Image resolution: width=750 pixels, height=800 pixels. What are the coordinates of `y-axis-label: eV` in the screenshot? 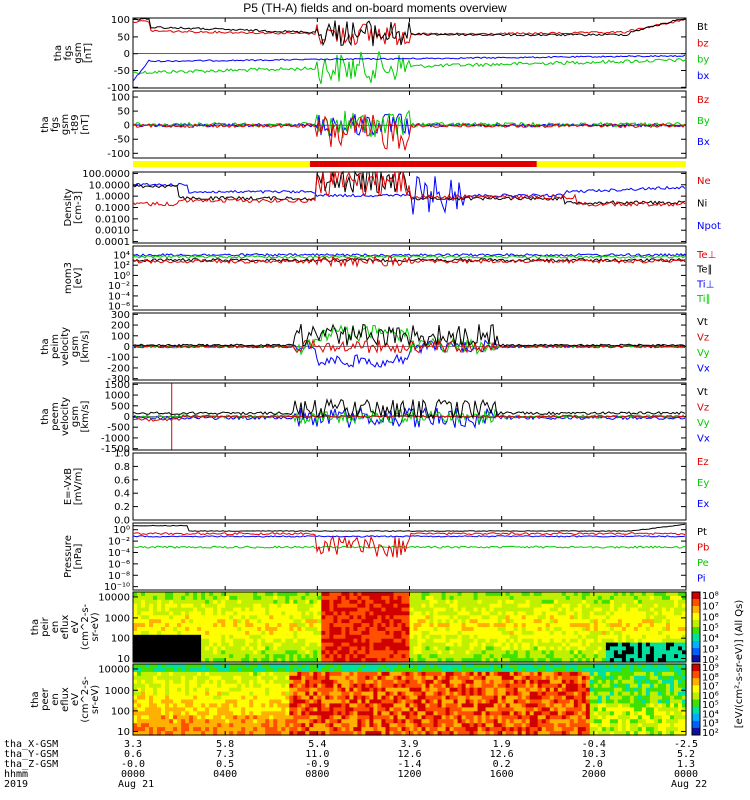 It's located at (75, 626).